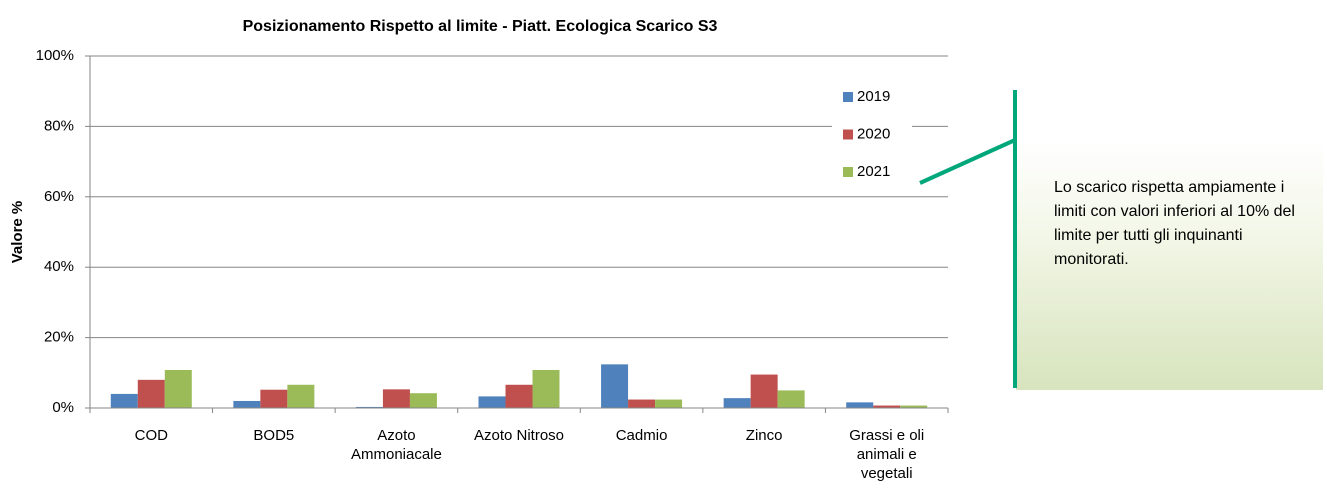 The width and height of the screenshot is (1327, 495). What do you see at coordinates (63, 407) in the screenshot?
I see `y-tick-label: 0%` at bounding box center [63, 407].